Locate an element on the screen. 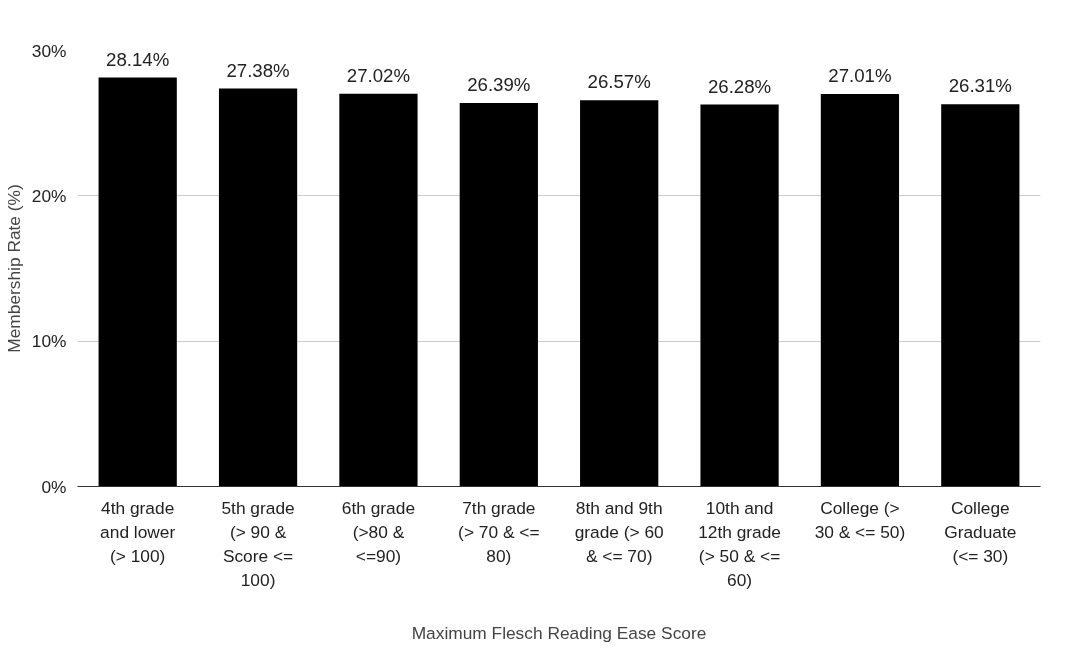 The image size is (1078, 655). data-label: 26.39% is located at coordinates (499, 84).